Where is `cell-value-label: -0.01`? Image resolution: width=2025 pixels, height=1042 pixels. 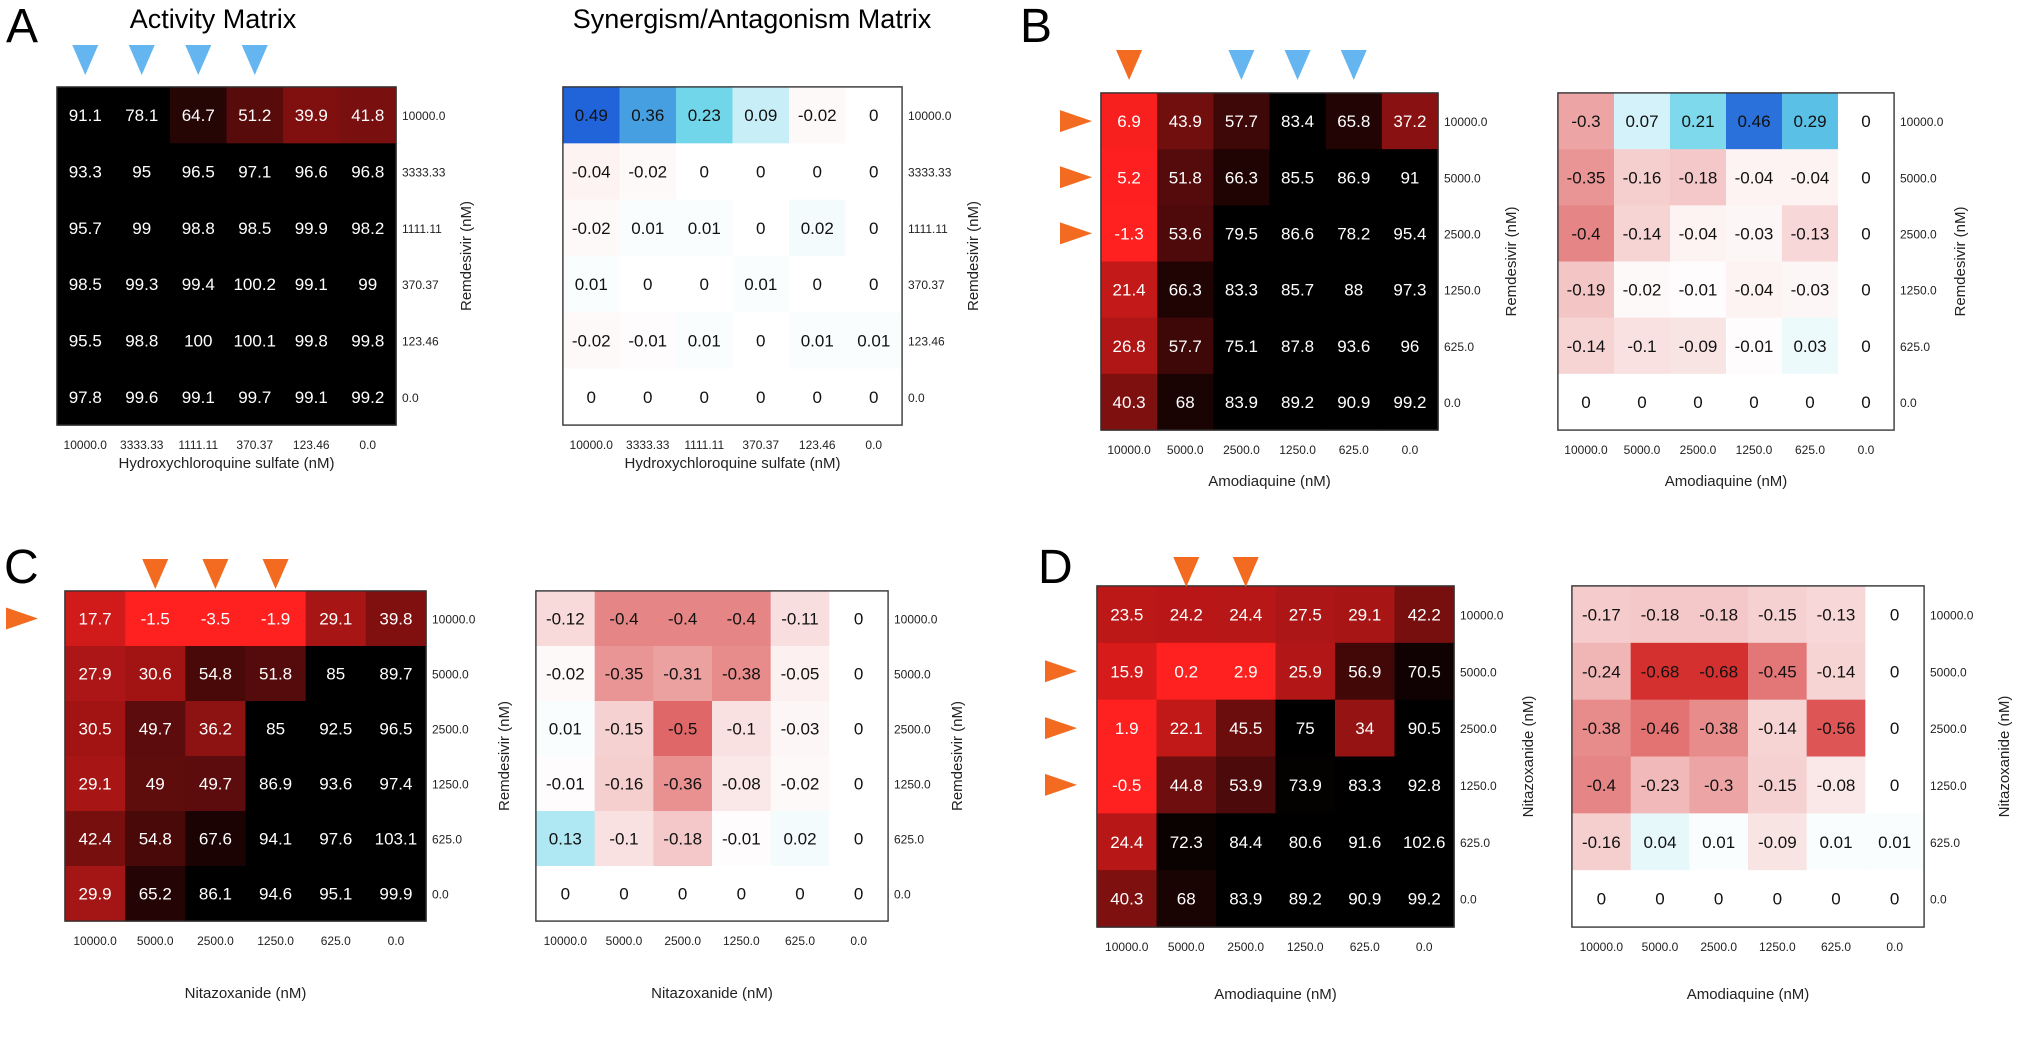 cell-value-label: -0.01 is located at coordinates (1698, 290).